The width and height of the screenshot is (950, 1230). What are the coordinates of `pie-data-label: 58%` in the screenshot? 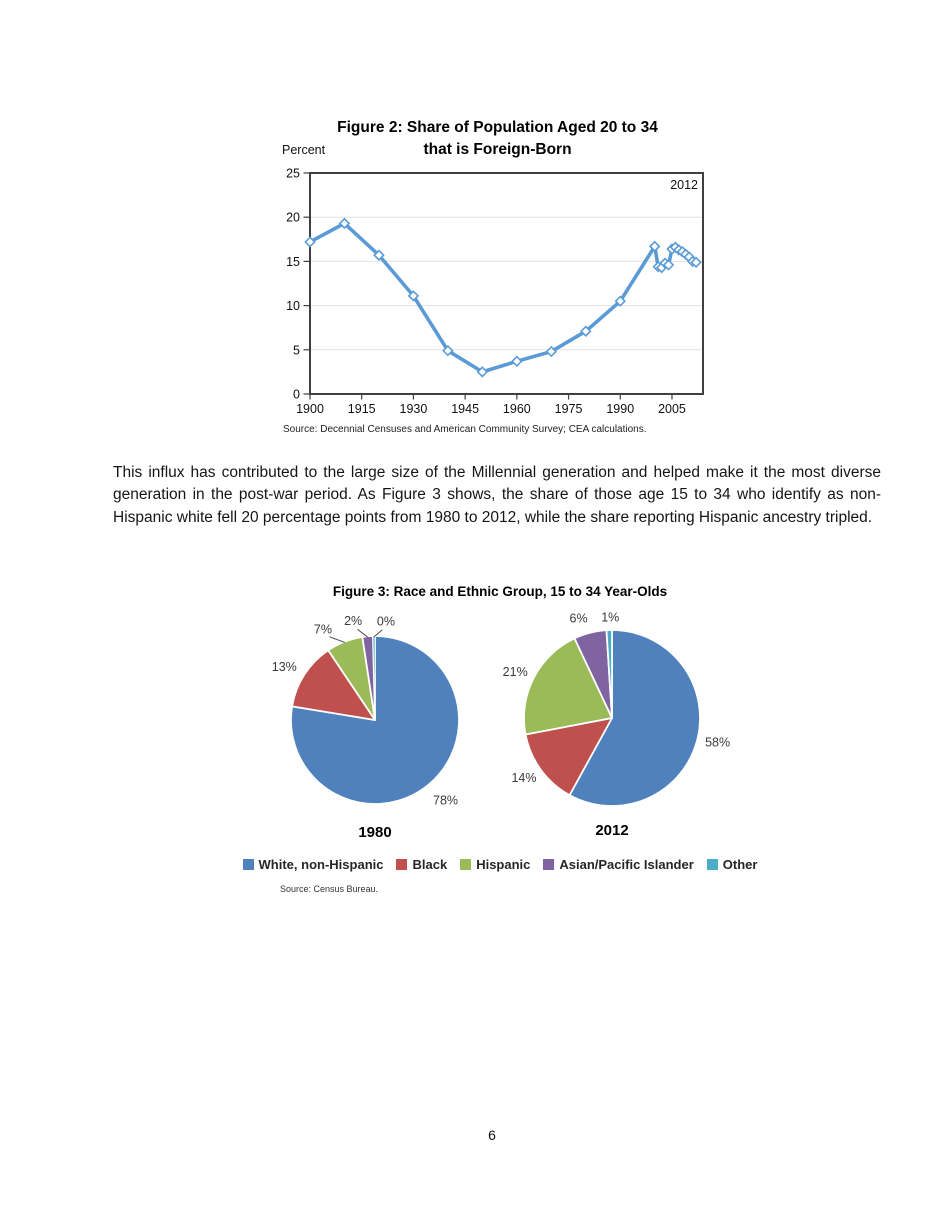 It's located at (717, 743).